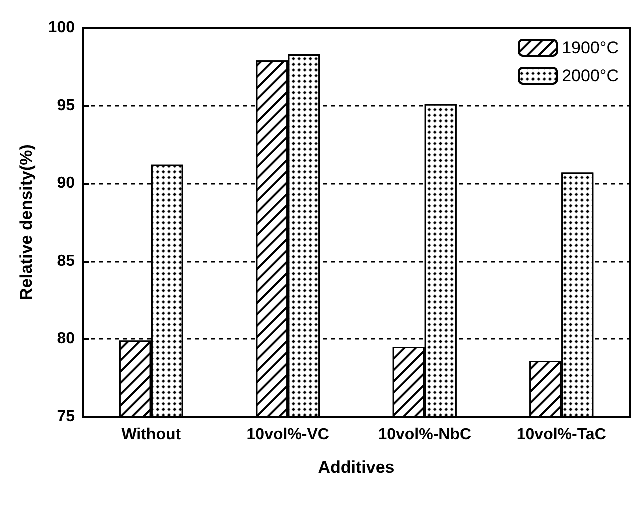 The width and height of the screenshot is (644, 507). What do you see at coordinates (66, 105) in the screenshot?
I see `y-tick-label: 95` at bounding box center [66, 105].